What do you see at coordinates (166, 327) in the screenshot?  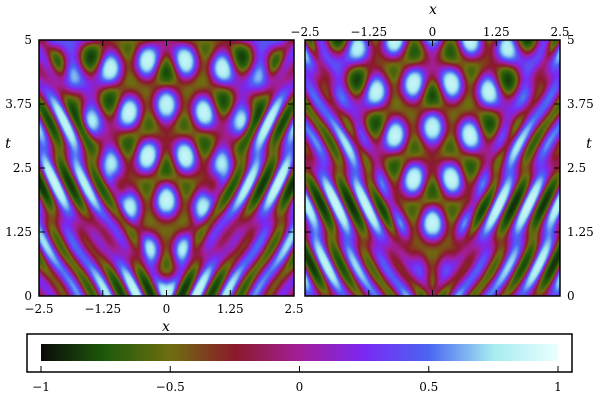 I see `left-x-axis-label: x` at bounding box center [166, 327].